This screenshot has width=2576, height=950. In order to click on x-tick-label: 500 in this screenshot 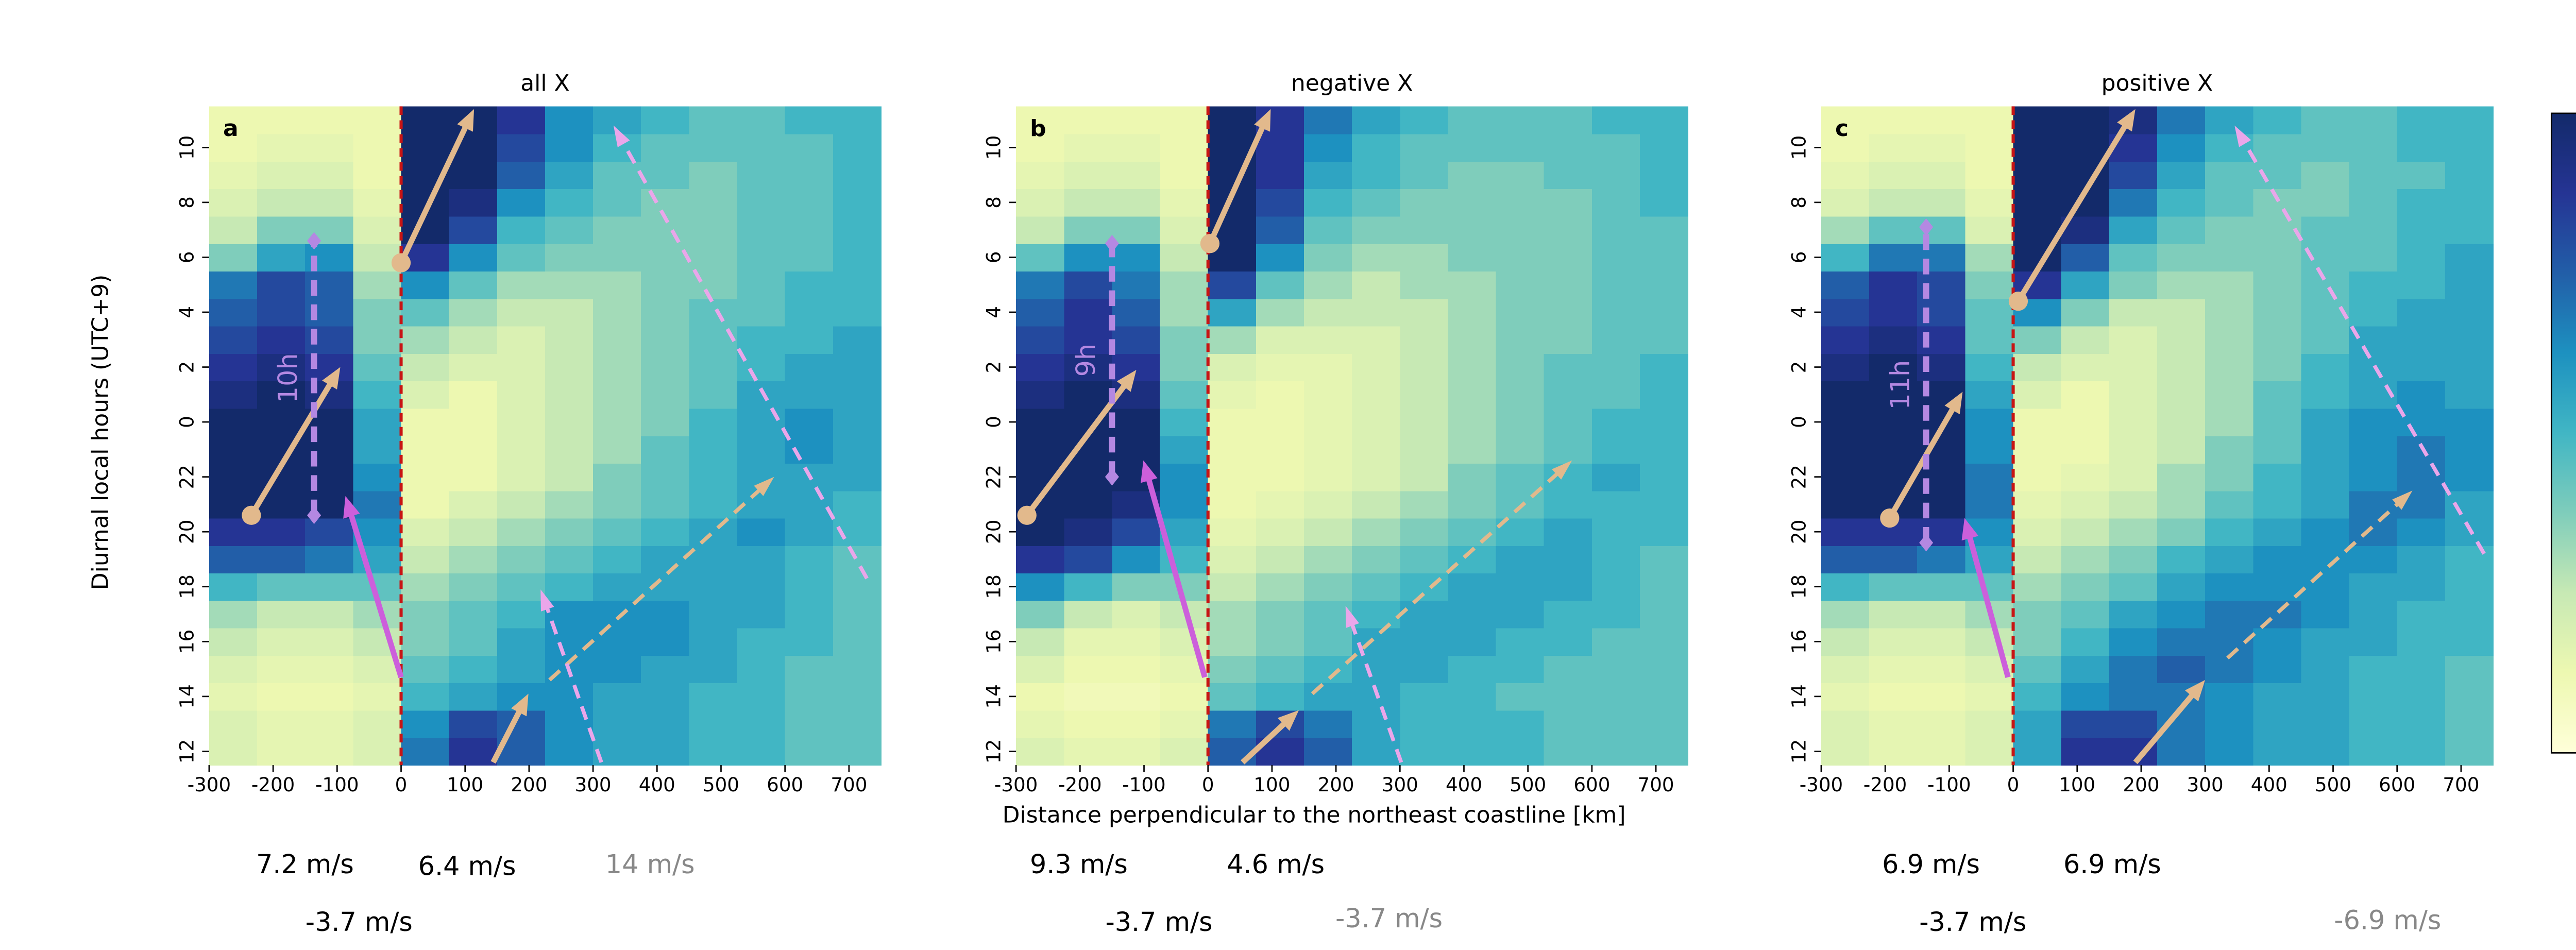, I will do `click(1528, 784)`.